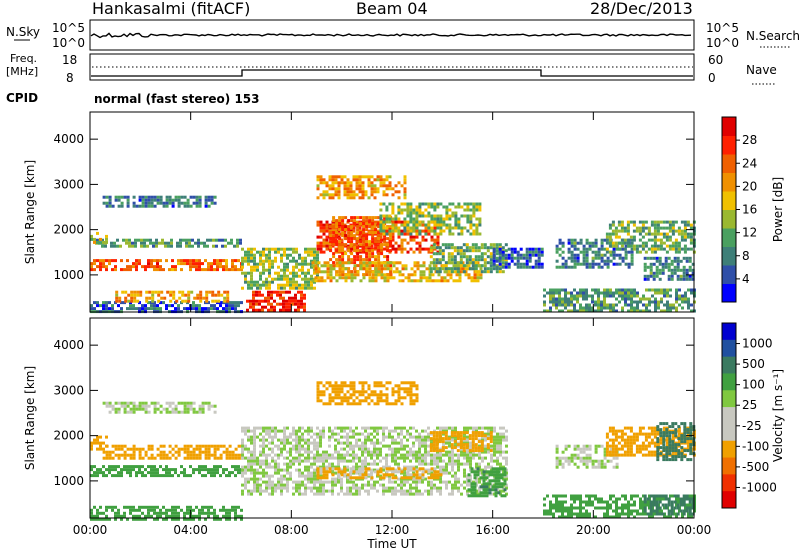  I want to click on frequency-trace, so click(392, 73).